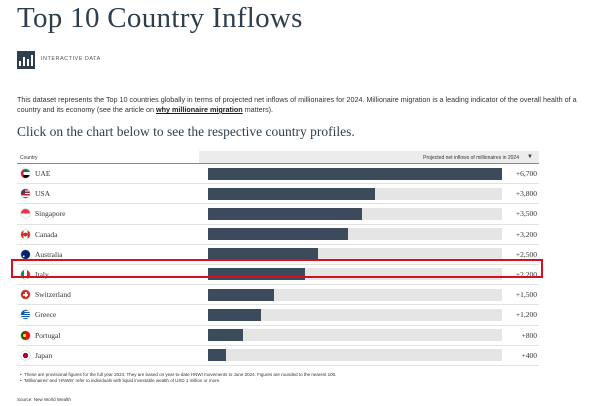 The image size is (600, 406). I want to click on inflow-value: +1,500, so click(526, 295).